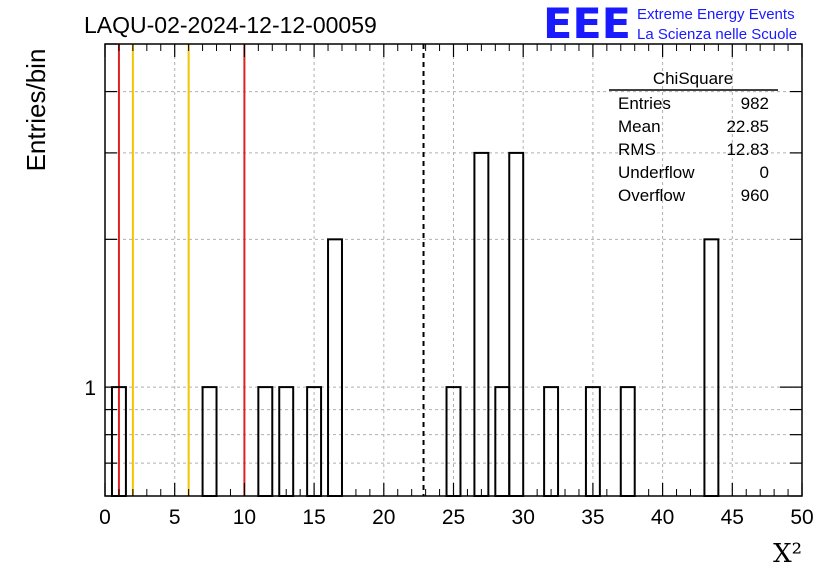 The height and width of the screenshot is (572, 836). What do you see at coordinates (716, 14) in the screenshot?
I see `logo-line-1: Extreme Energy Events` at bounding box center [716, 14].